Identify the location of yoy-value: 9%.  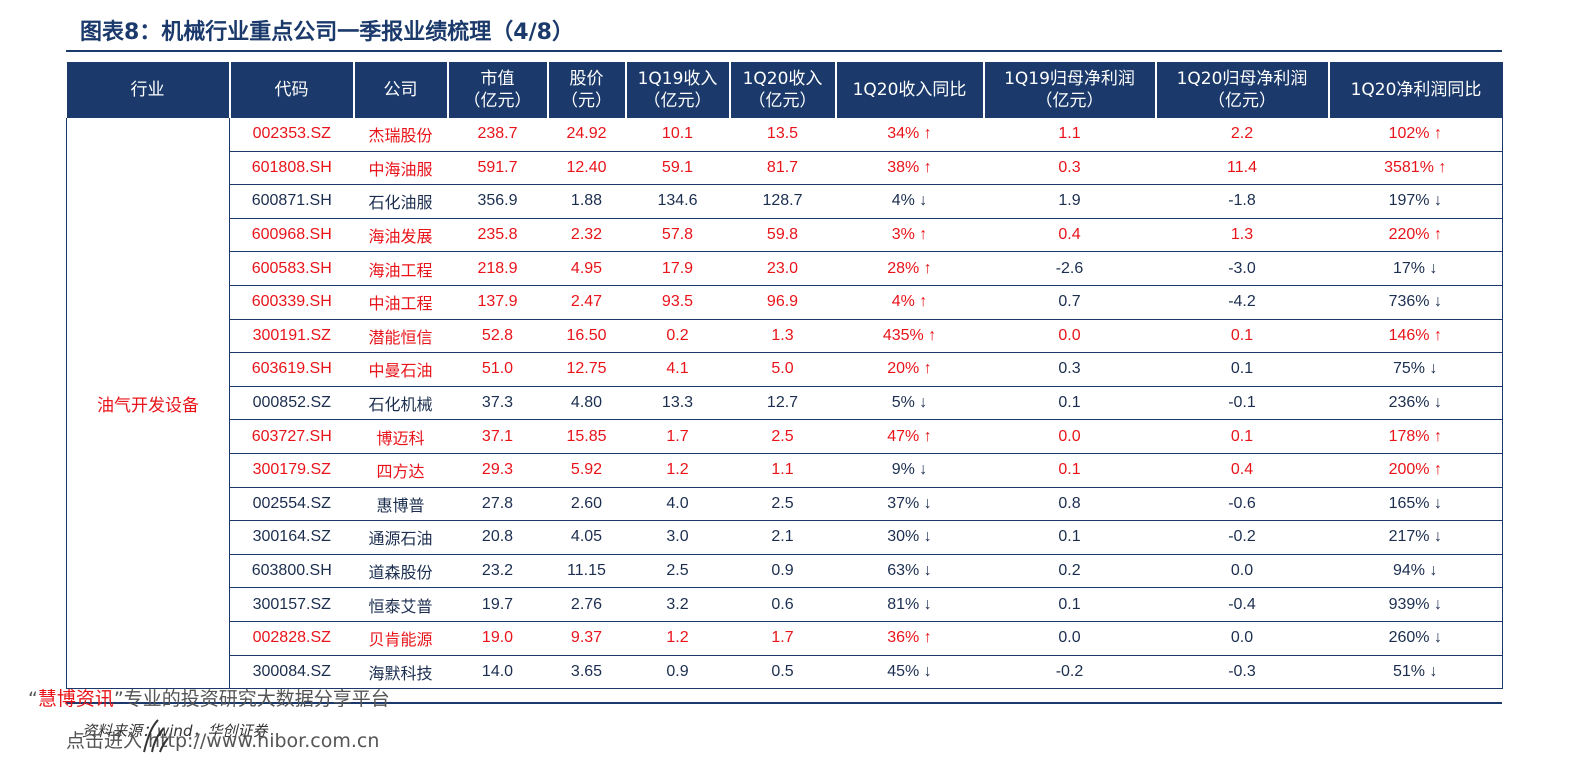
(903, 470).